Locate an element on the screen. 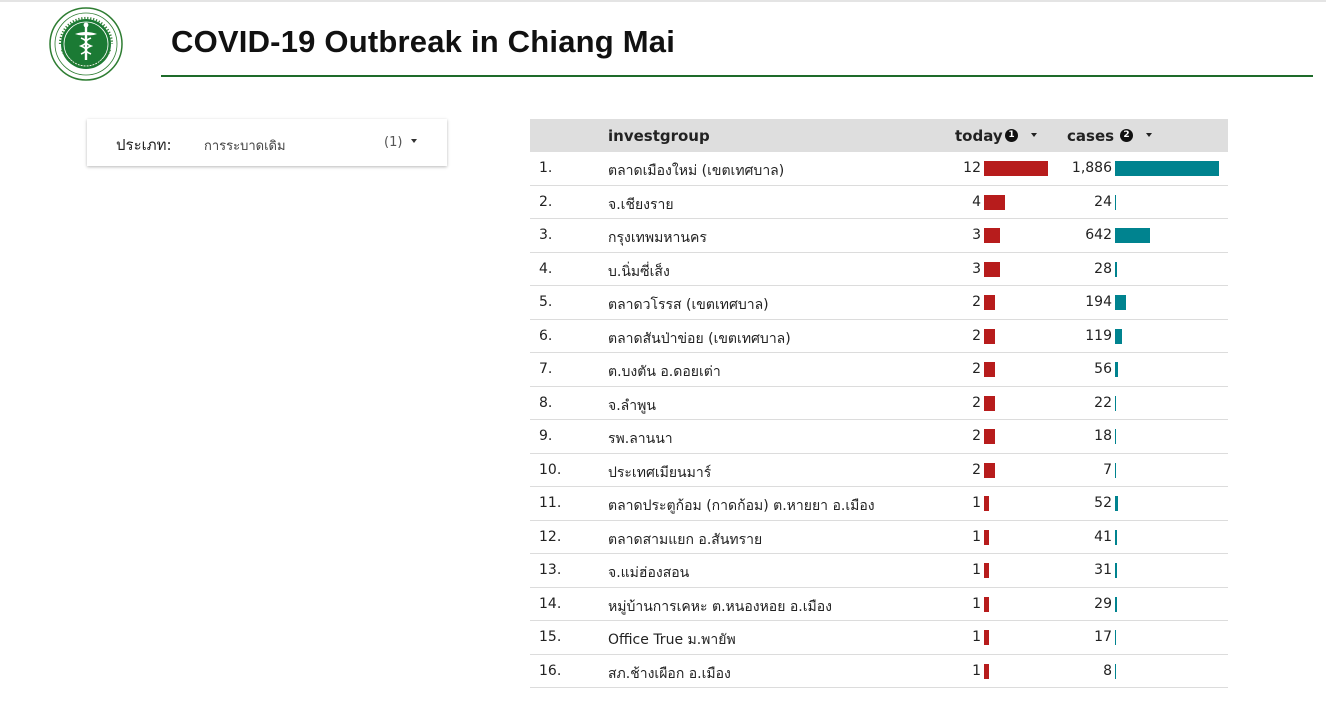 The image size is (1326, 702). table-row: 4. บ.นิ่มซี่เส็ง 3 28 is located at coordinates (879, 269).